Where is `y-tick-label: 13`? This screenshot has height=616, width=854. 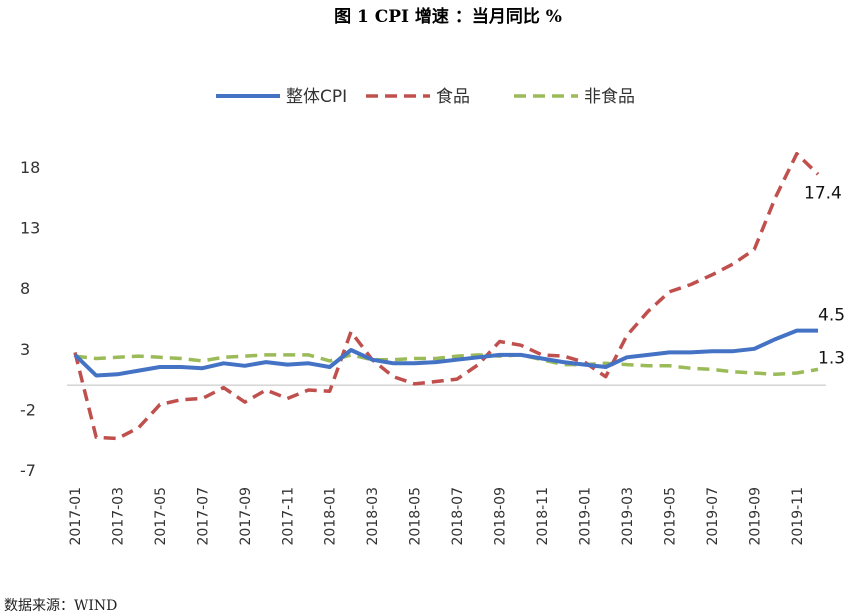 y-tick-label: 13 is located at coordinates (30, 228).